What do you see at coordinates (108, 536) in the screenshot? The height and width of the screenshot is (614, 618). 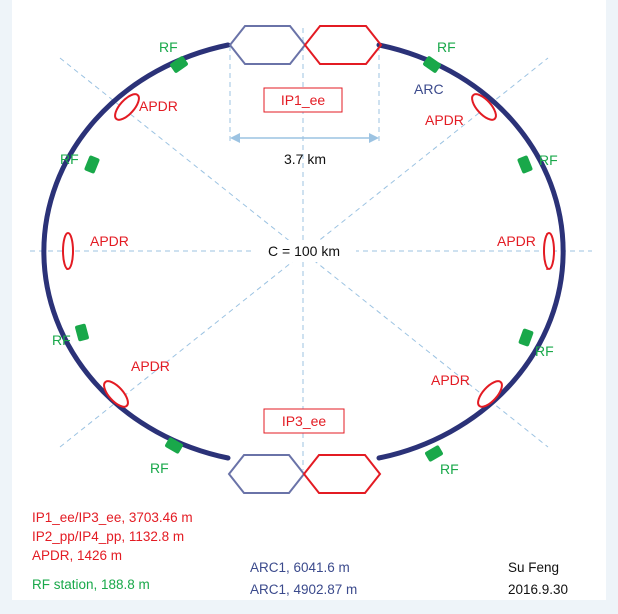 I see `legend-ip-pp: IP2_pp/IP4_pp, 1132.8 m` at bounding box center [108, 536].